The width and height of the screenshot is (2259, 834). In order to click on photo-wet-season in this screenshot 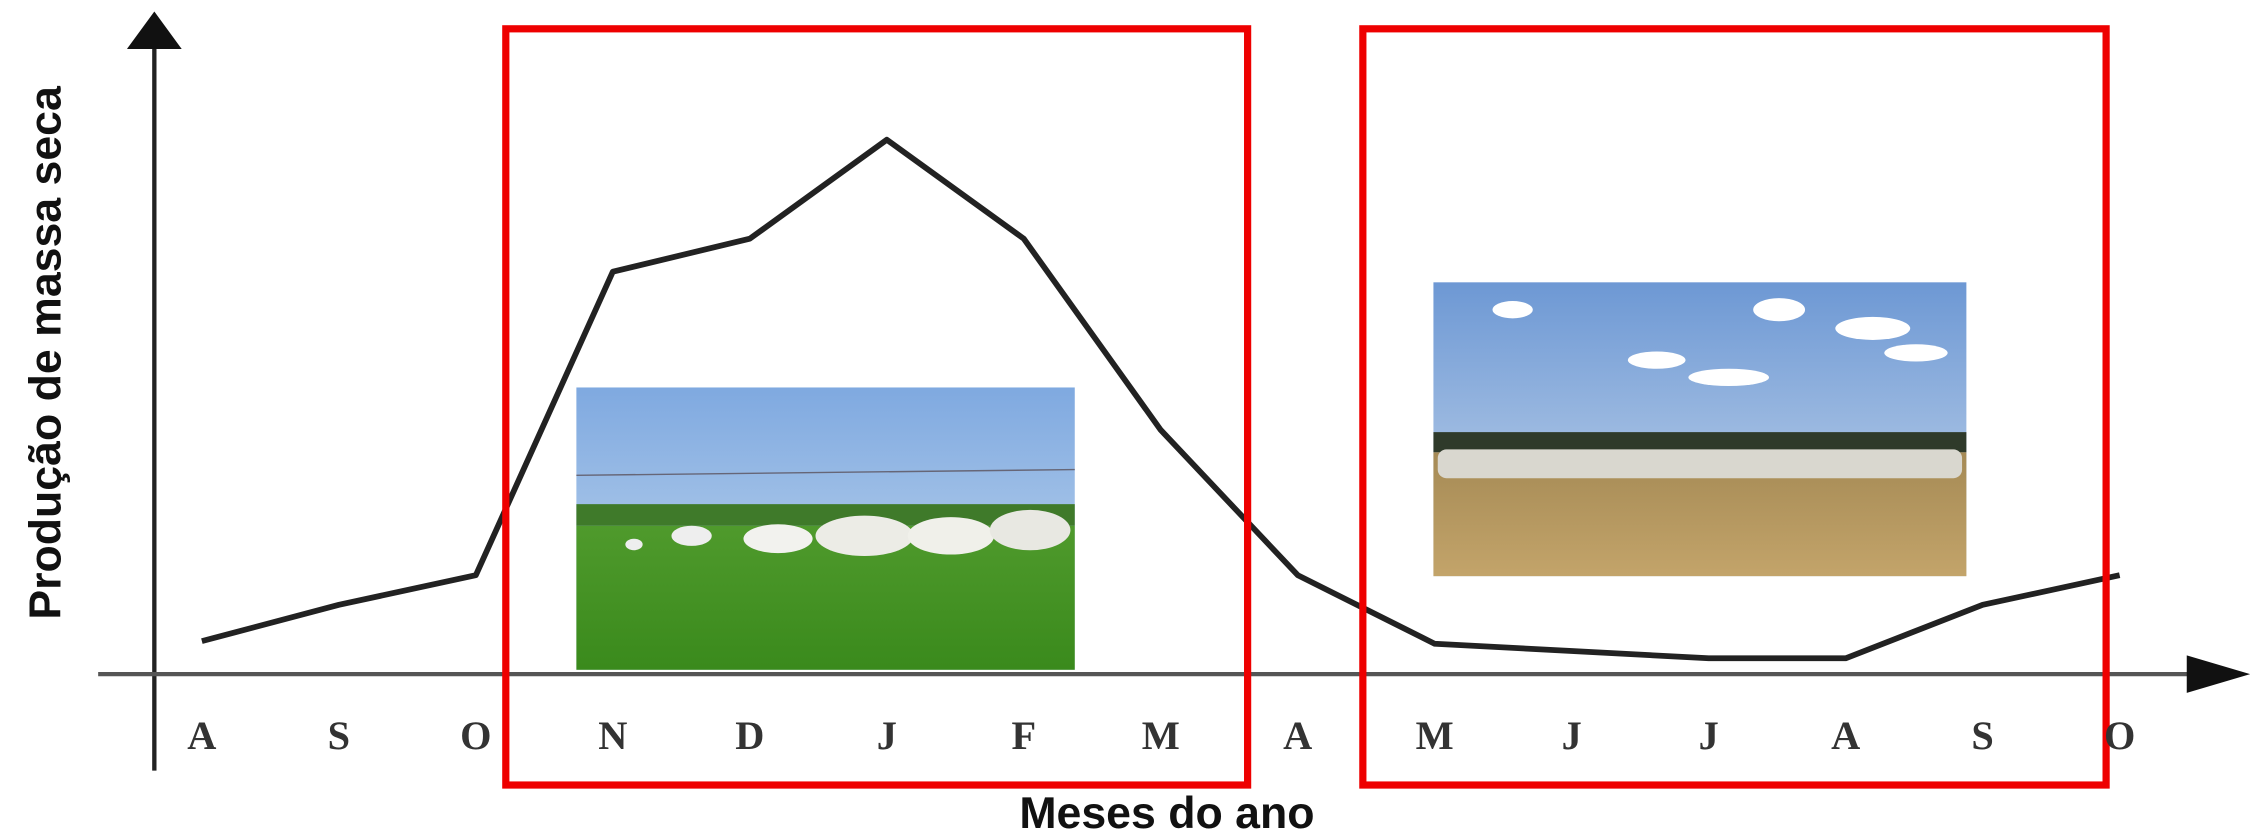, I will do `click(825, 528)`.